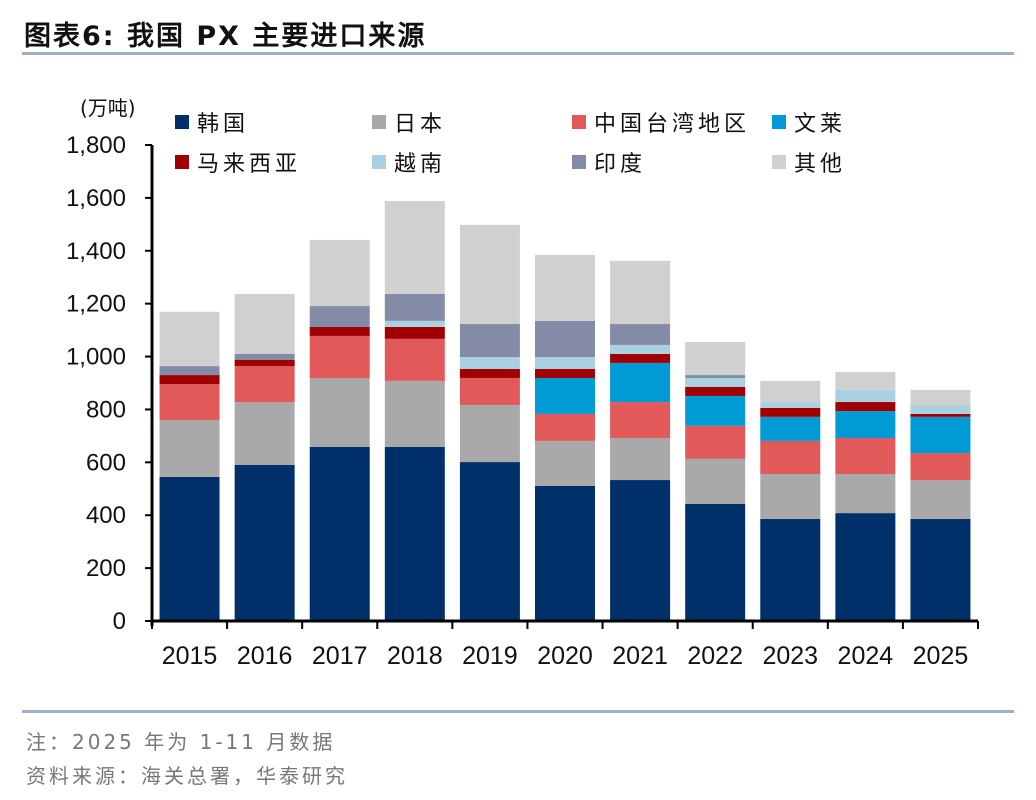 Image resolution: width=1036 pixels, height=800 pixels. Describe the element at coordinates (249, 164) in the screenshot. I see `legend-label: 马来西亚` at that location.